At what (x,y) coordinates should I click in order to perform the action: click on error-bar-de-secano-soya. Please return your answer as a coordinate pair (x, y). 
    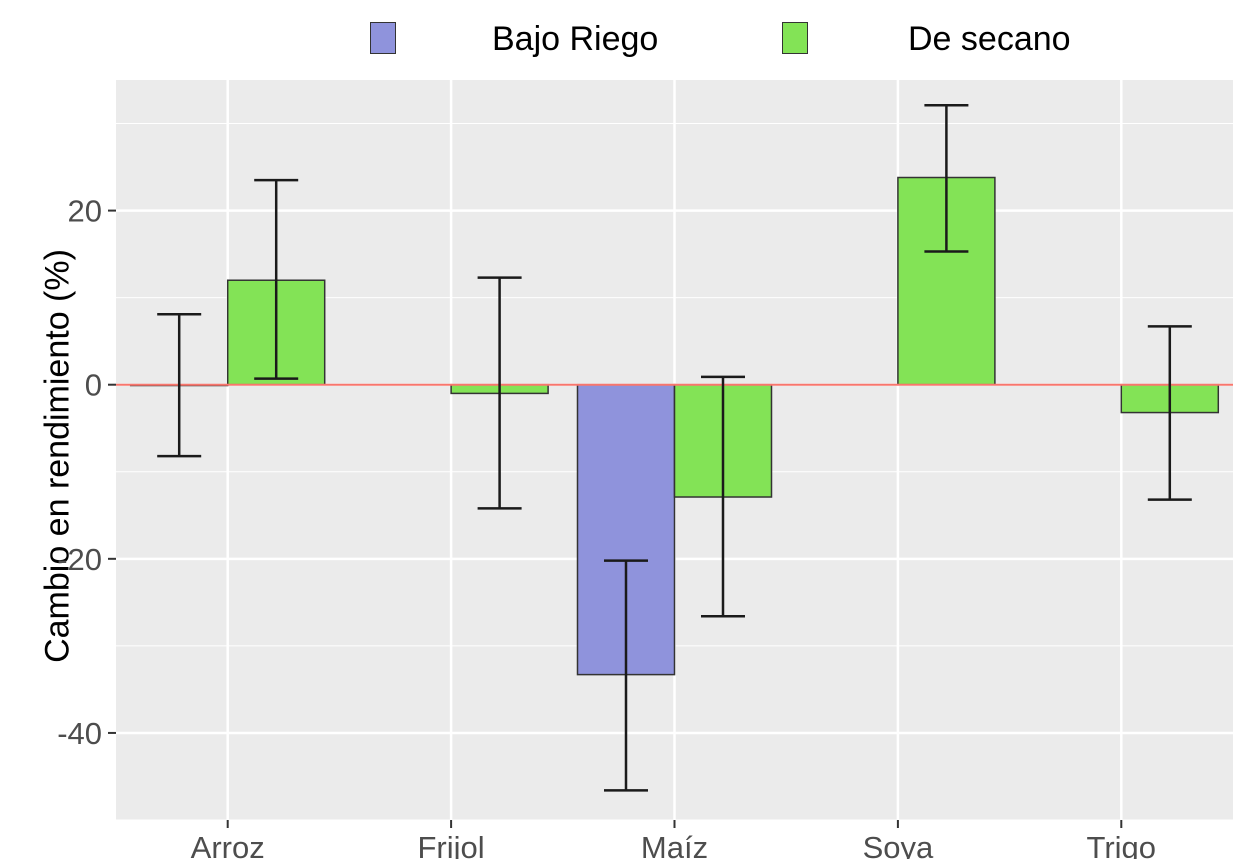
    Looking at the image, I should click on (946, 178).